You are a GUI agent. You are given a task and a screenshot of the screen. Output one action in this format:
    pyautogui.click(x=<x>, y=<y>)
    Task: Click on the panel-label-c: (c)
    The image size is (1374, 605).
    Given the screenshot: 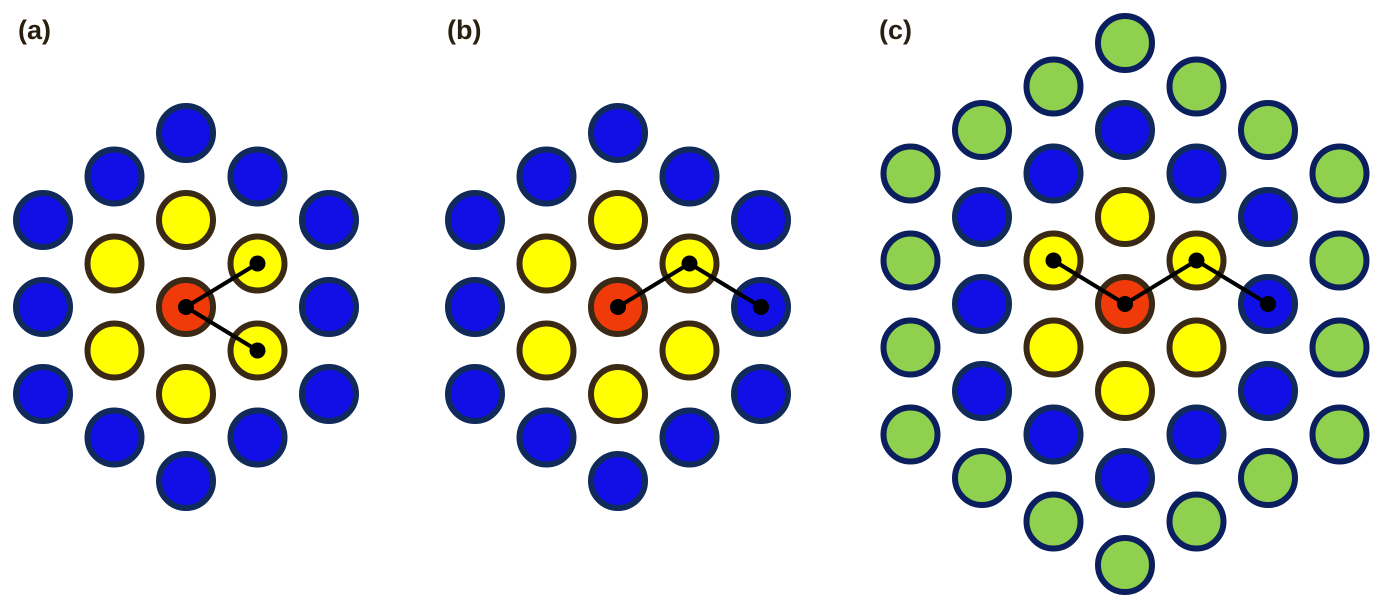 What is the action you would take?
    pyautogui.click(x=895, y=30)
    